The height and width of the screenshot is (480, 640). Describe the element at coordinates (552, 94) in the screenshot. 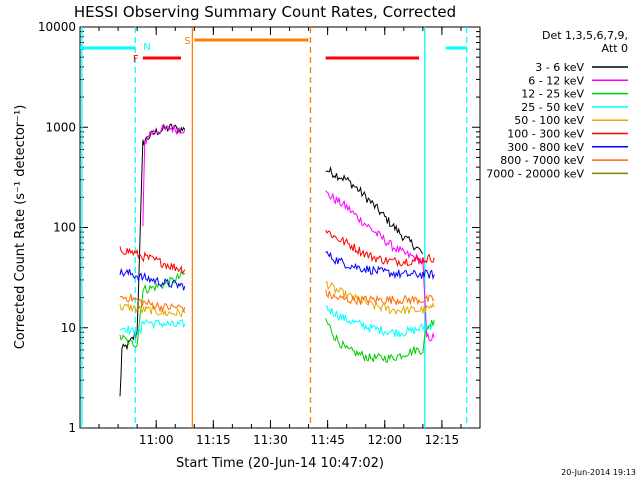

I see `legend-label: 12 - 25 keV` at that location.